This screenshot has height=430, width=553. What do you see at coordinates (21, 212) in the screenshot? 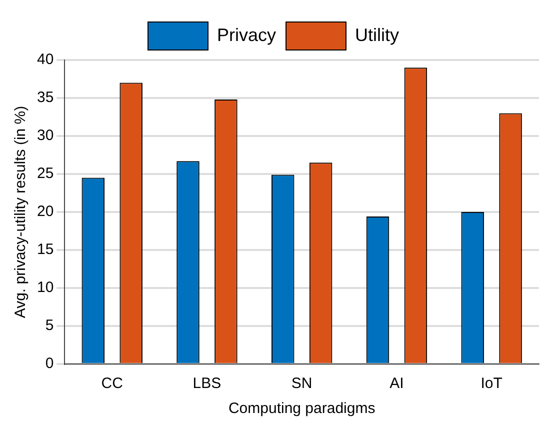
I see `y-axis-title: Avg. privacy-utility results (in %)` at bounding box center [21, 212].